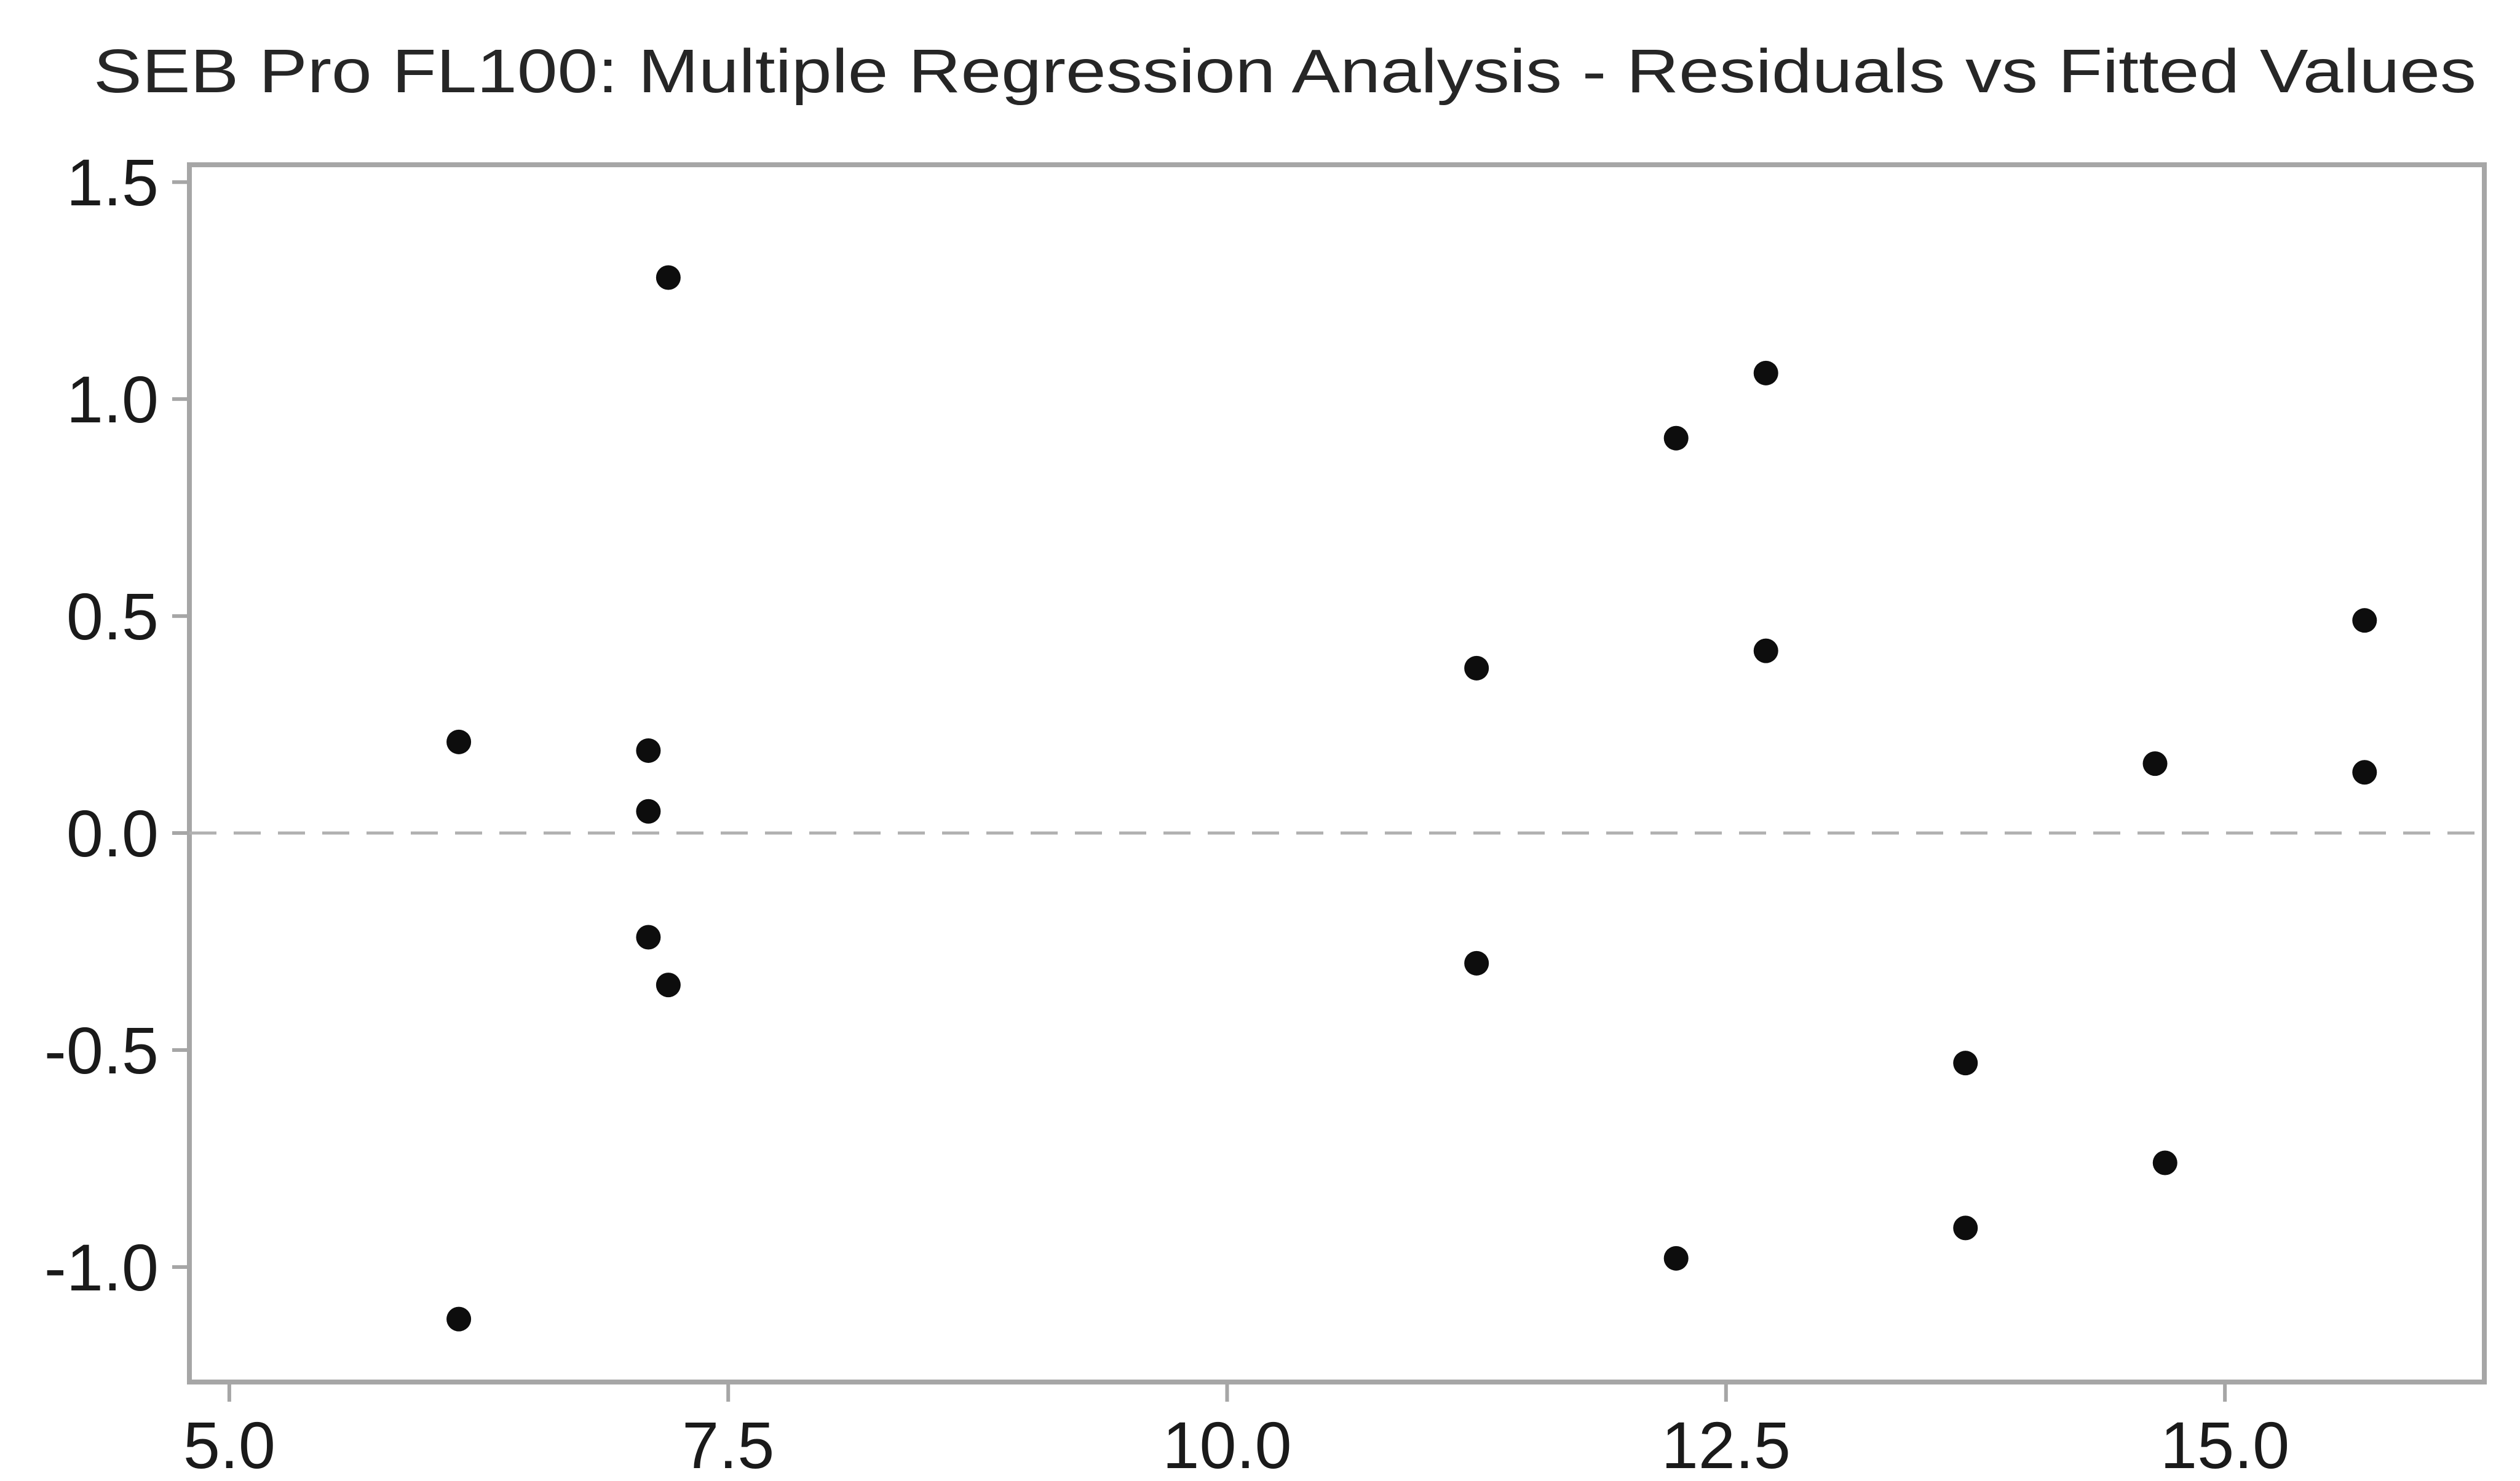  What do you see at coordinates (101, 1267) in the screenshot?
I see `y-tick-label: -1.0` at bounding box center [101, 1267].